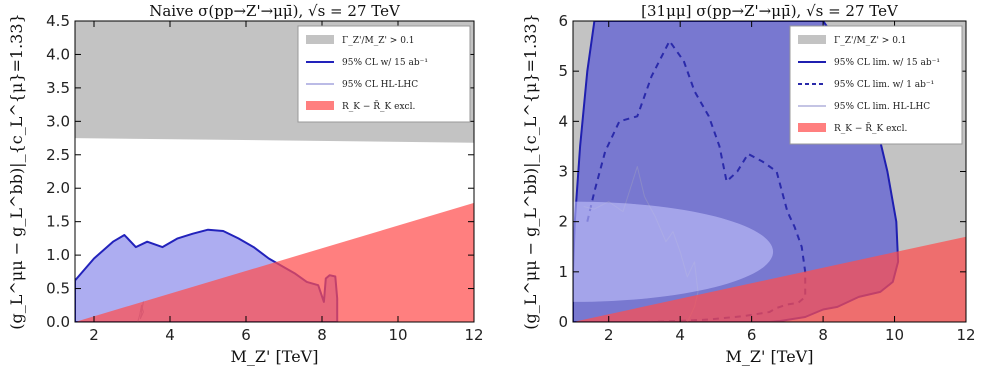  Describe the element at coordinates (58, 188) in the screenshot. I see `y-tick-label: 2.0` at that location.